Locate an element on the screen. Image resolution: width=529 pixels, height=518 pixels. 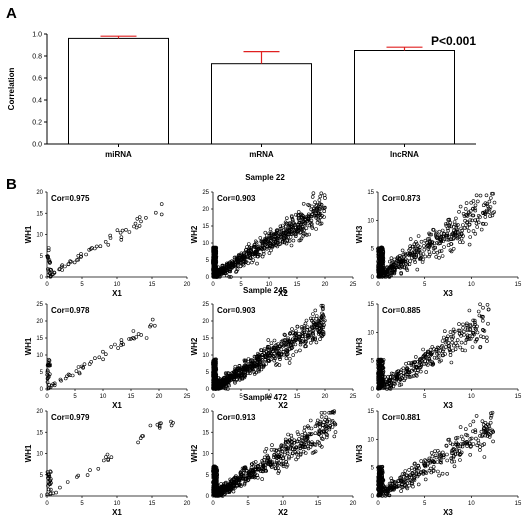
correlation-label: Cor=0.873 is located at coordinates (401, 198).